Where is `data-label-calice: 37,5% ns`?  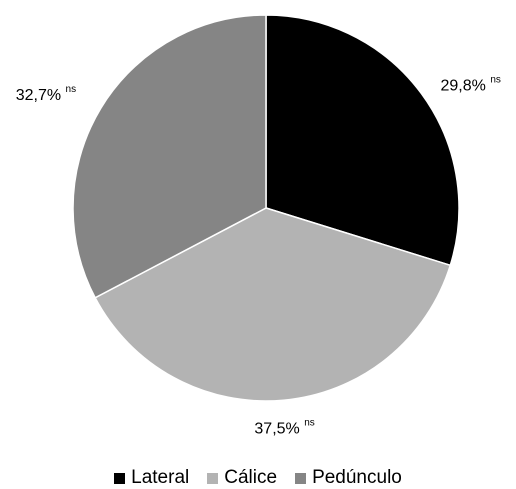 data-label-calice: 37,5% ns is located at coordinates (284, 427).